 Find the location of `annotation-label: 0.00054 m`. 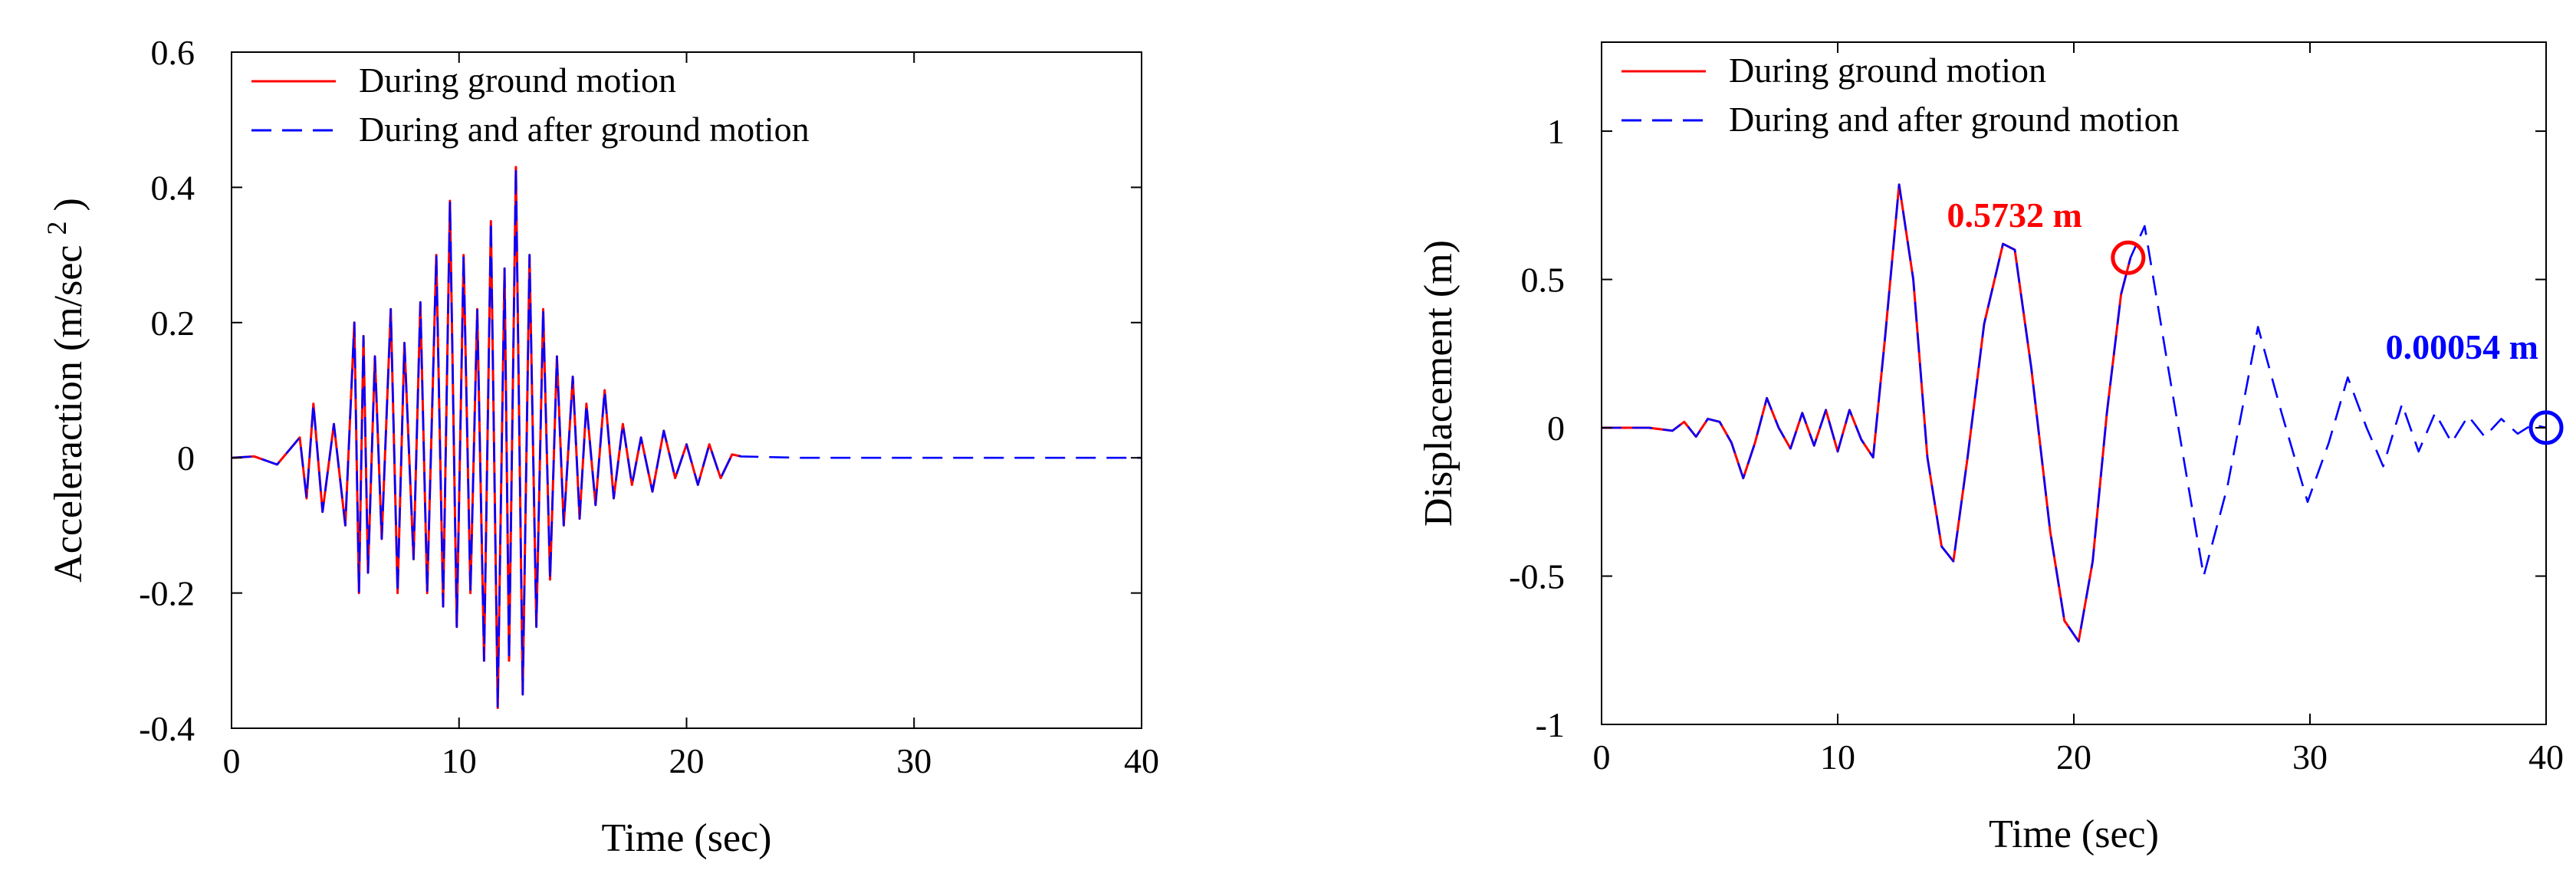

annotation-label: 0.00054 m is located at coordinates (2462, 346).